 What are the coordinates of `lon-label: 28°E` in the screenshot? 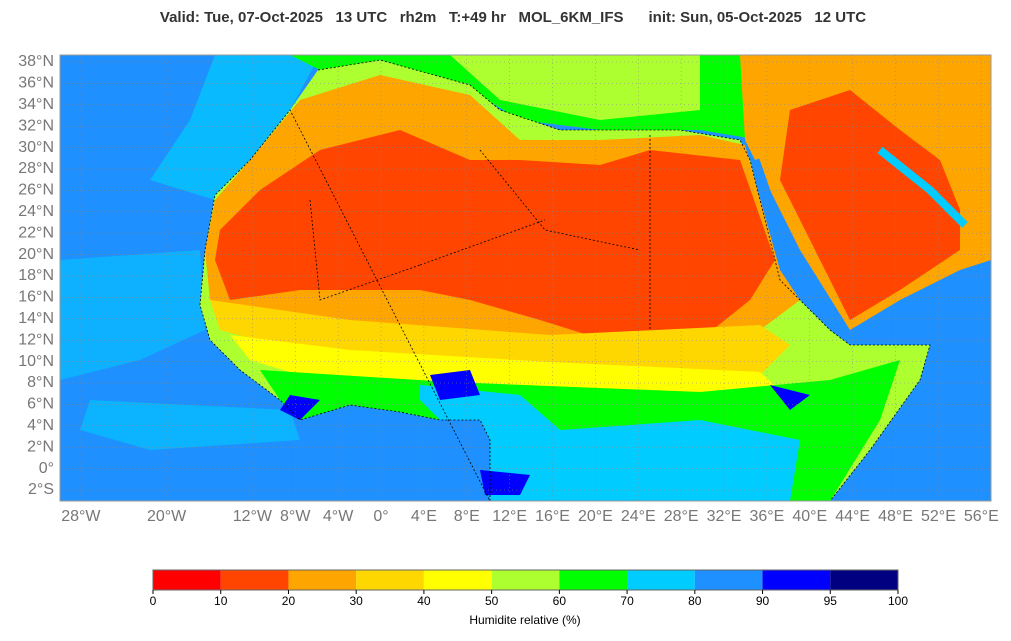 It's located at (681, 516).